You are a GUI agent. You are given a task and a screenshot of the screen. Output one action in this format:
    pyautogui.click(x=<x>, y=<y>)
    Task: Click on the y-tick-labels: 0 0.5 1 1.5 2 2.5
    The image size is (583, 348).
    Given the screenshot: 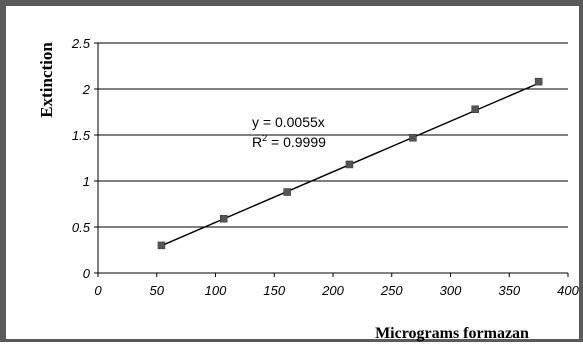 What is the action you would take?
    pyautogui.click(x=81, y=158)
    